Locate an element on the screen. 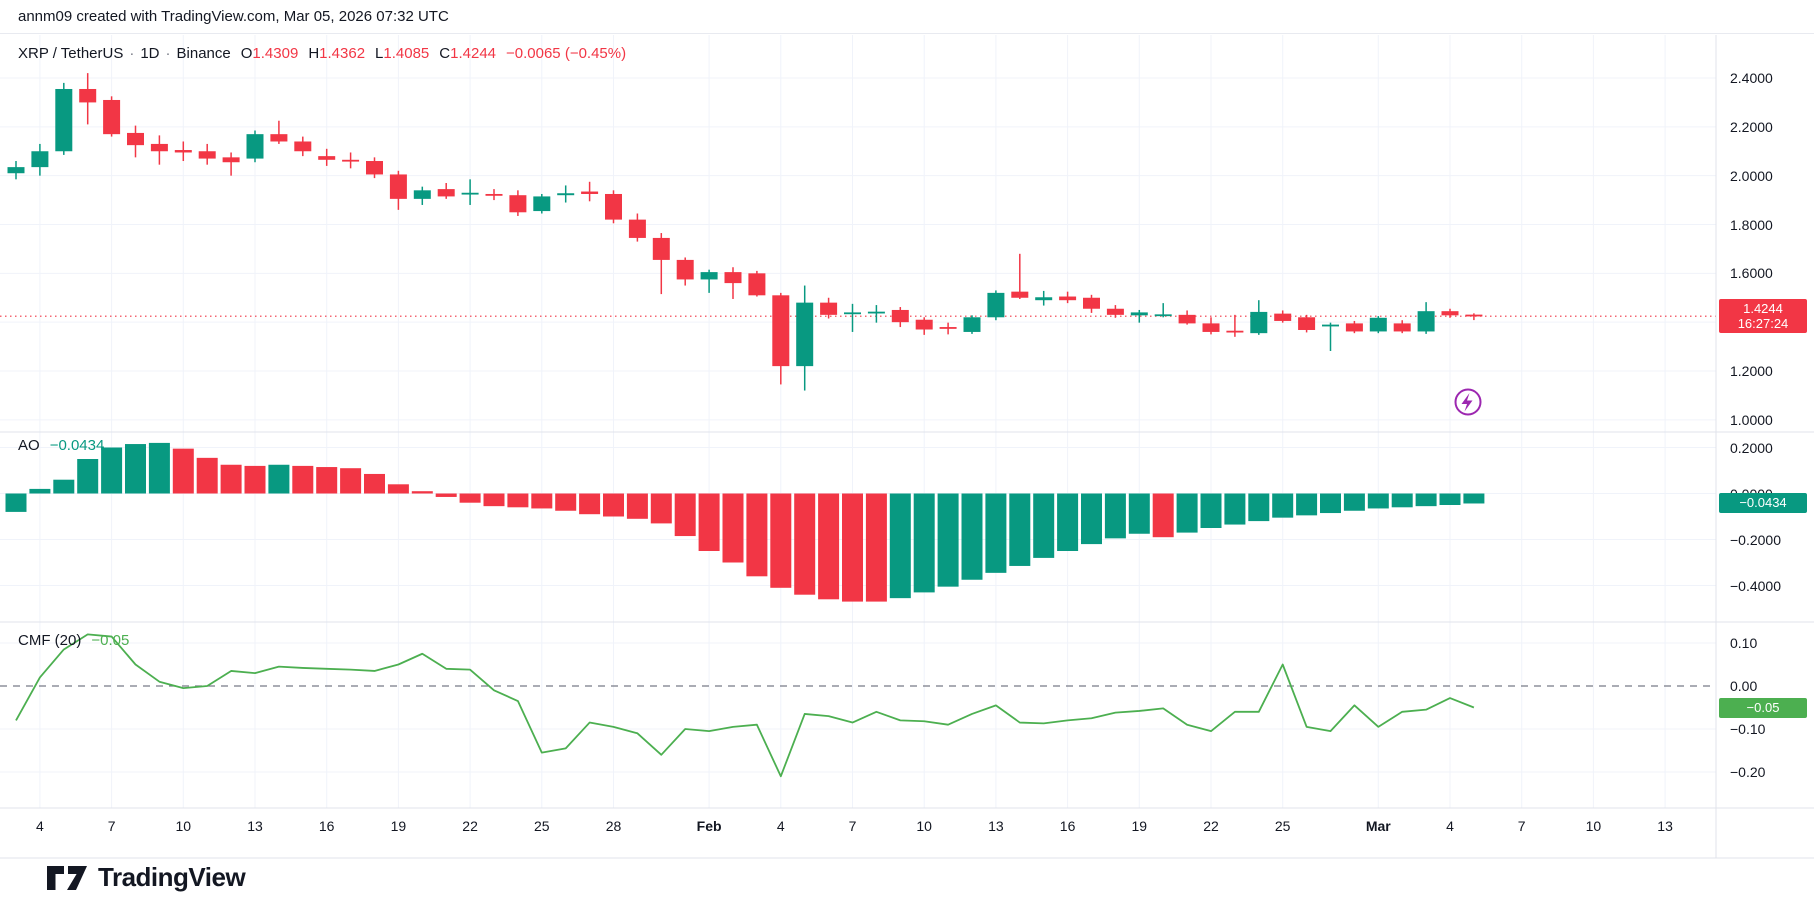  low-label: L is located at coordinates (379, 53).